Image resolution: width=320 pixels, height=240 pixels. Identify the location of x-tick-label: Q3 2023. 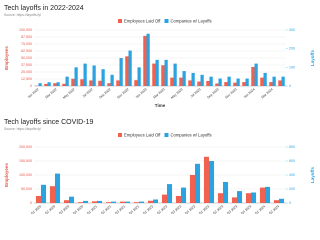
(232, 209).